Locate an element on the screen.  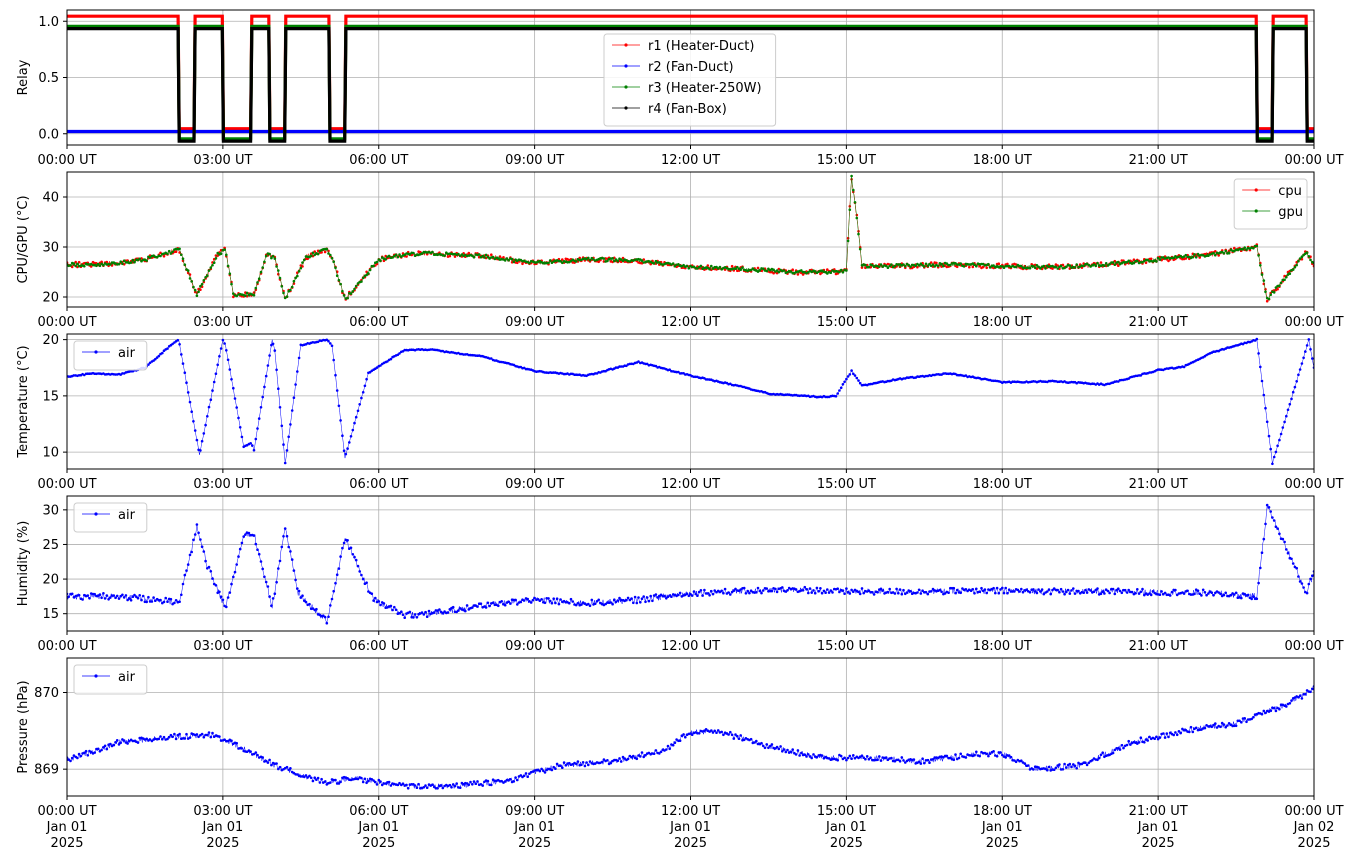
x-tick-label: 09:00 UT is located at coordinates (534, 484).